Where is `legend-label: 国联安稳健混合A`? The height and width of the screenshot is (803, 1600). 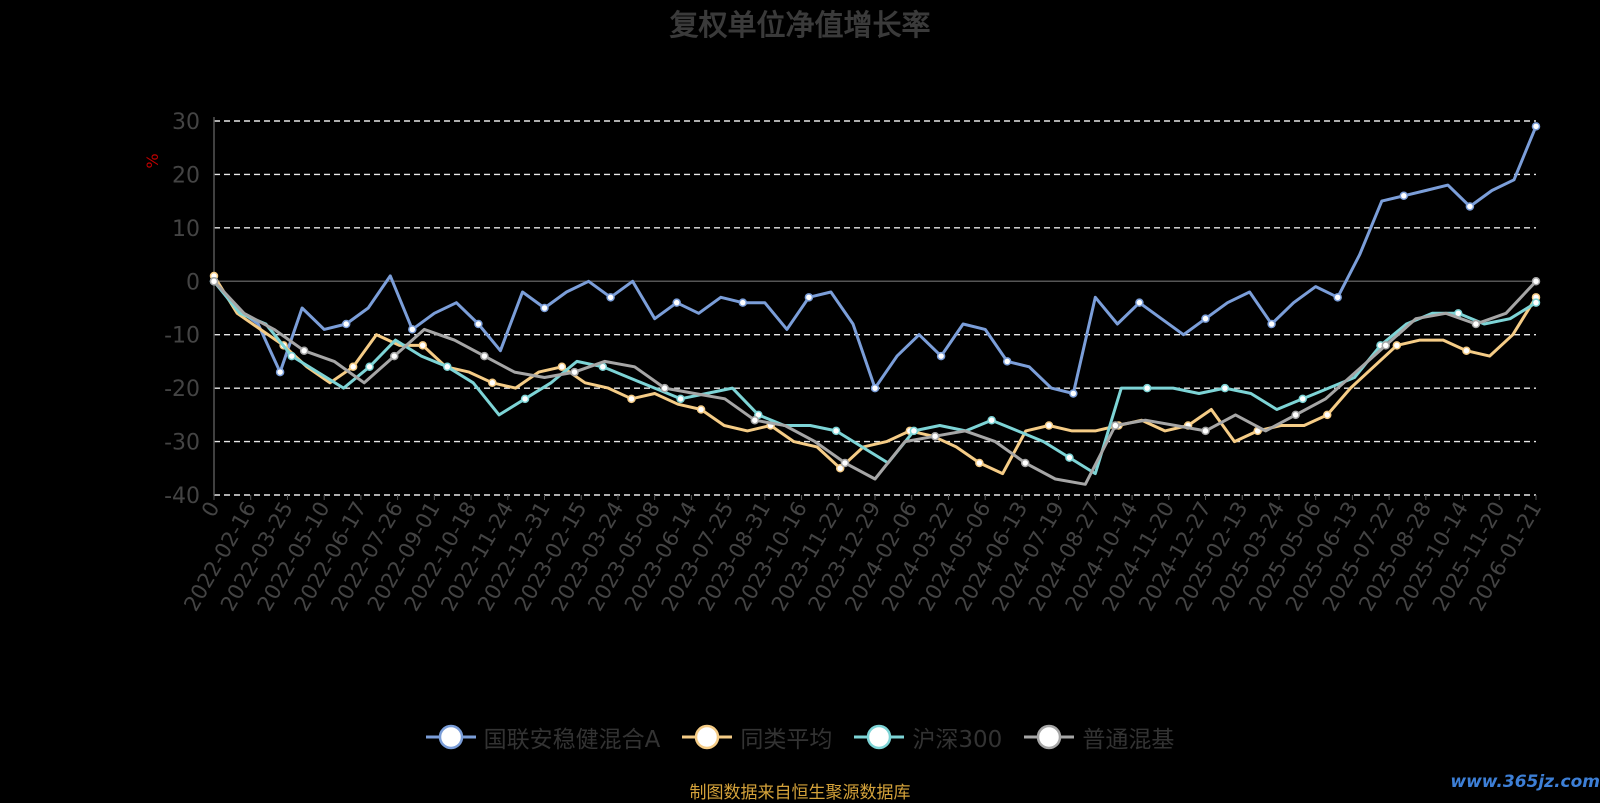
legend-label: 国联安稳健混合A is located at coordinates (572, 740).